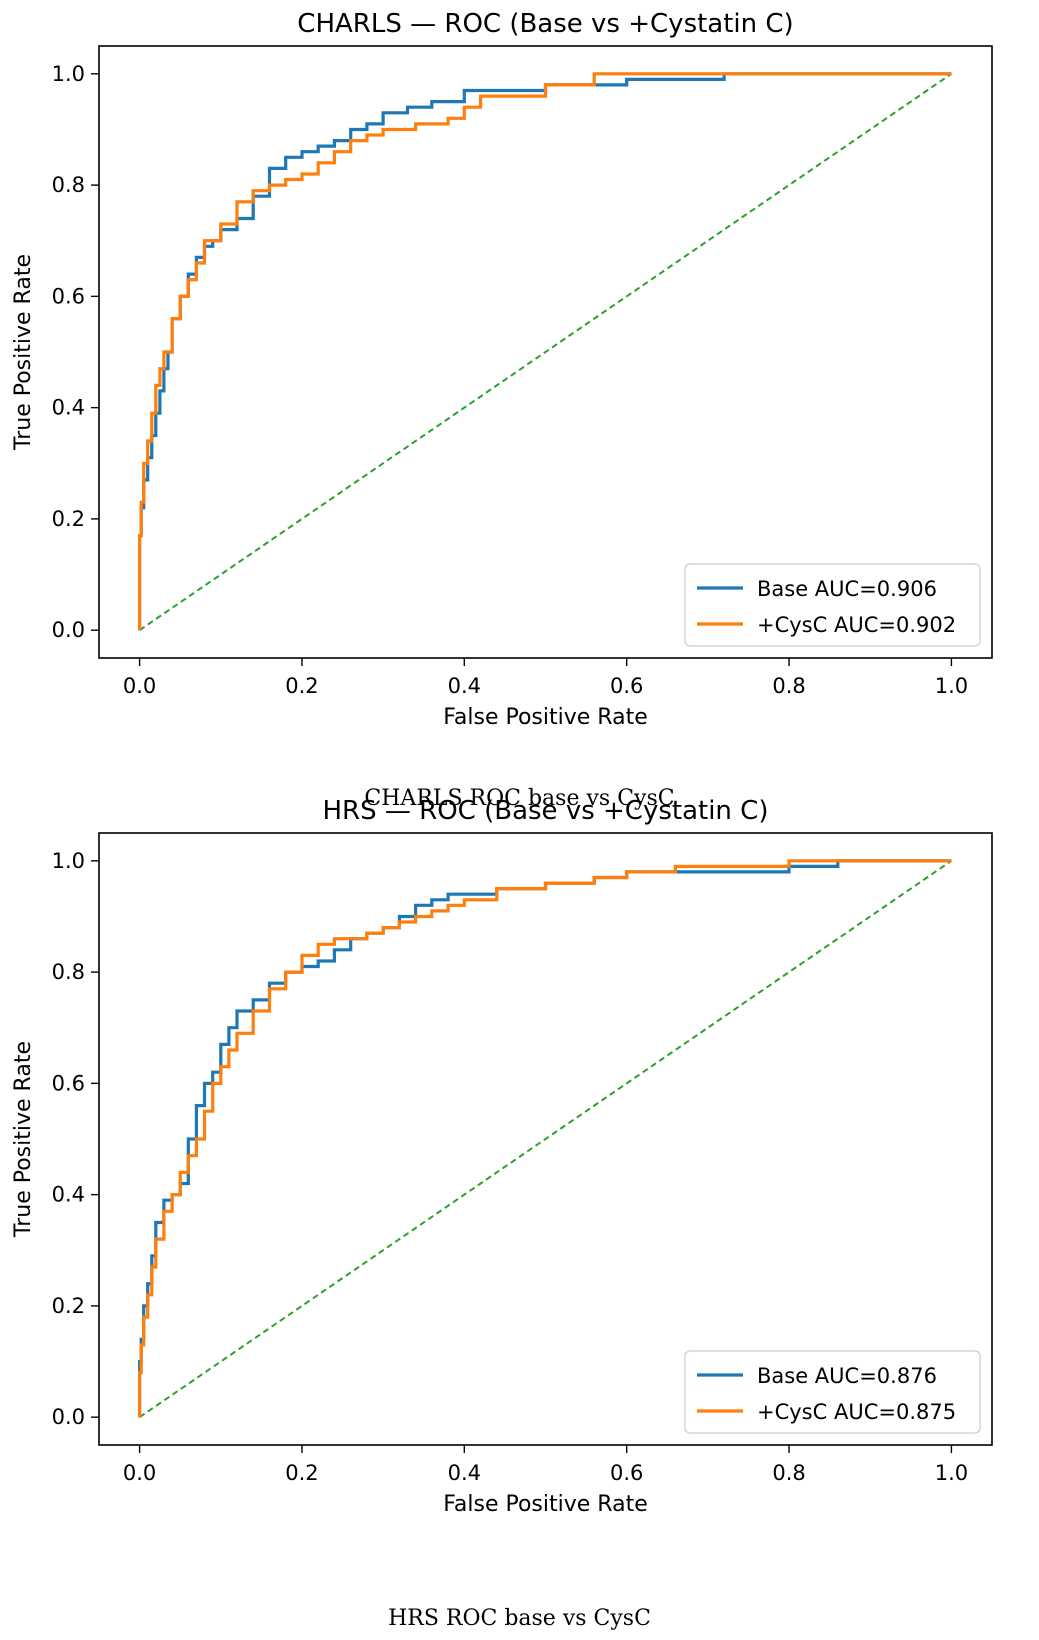 The image size is (1039, 1640). I want to click on legend: Base AUC=0.906 +CysC AUC=0.902, so click(832, 605).